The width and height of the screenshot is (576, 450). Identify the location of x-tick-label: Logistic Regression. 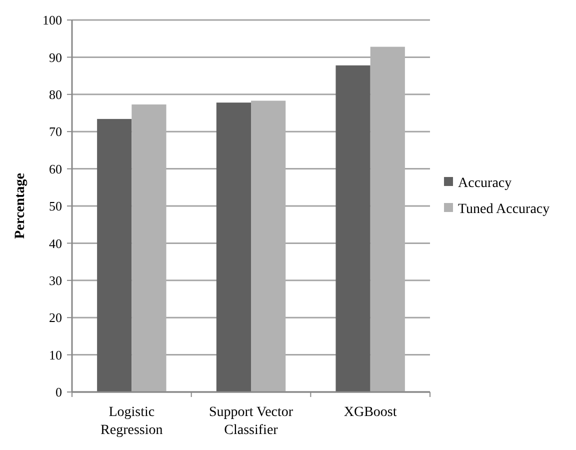
(131, 421).